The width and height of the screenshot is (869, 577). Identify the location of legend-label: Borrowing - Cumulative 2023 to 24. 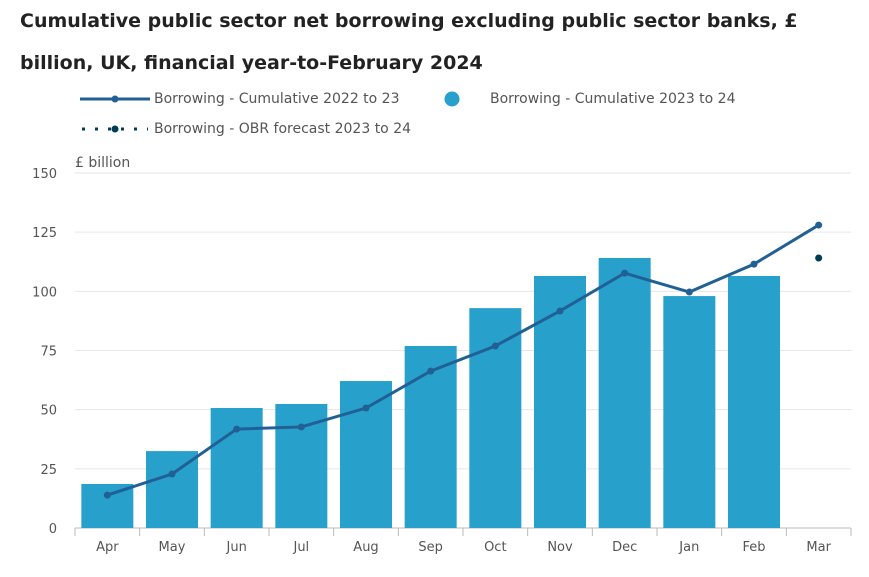
(613, 99).